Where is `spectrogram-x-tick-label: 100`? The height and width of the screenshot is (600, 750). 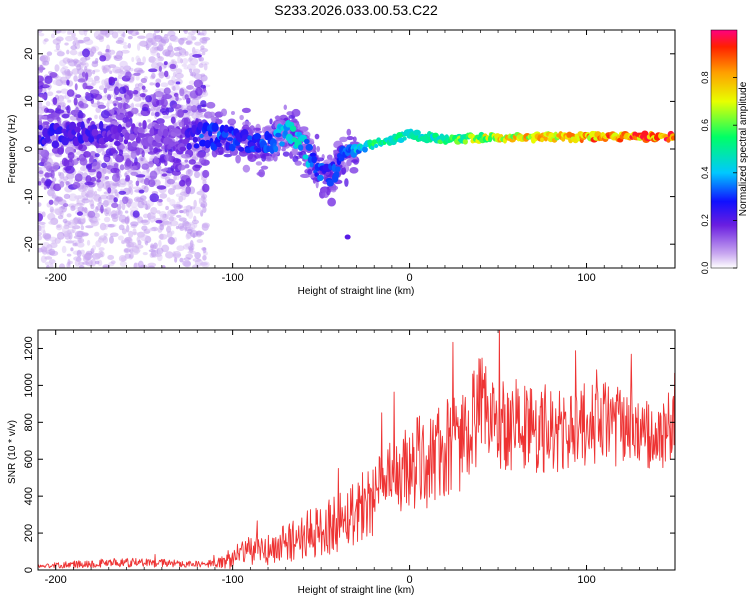 spectrogram-x-tick-label: 100 is located at coordinates (586, 278).